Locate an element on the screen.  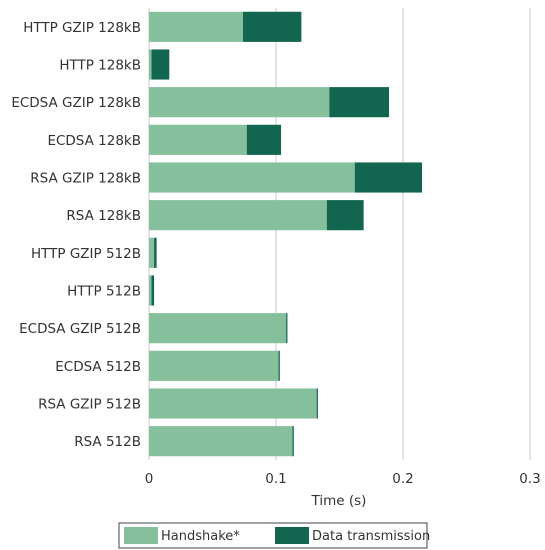
category-label: ECDSA 128kB is located at coordinates (94, 141).